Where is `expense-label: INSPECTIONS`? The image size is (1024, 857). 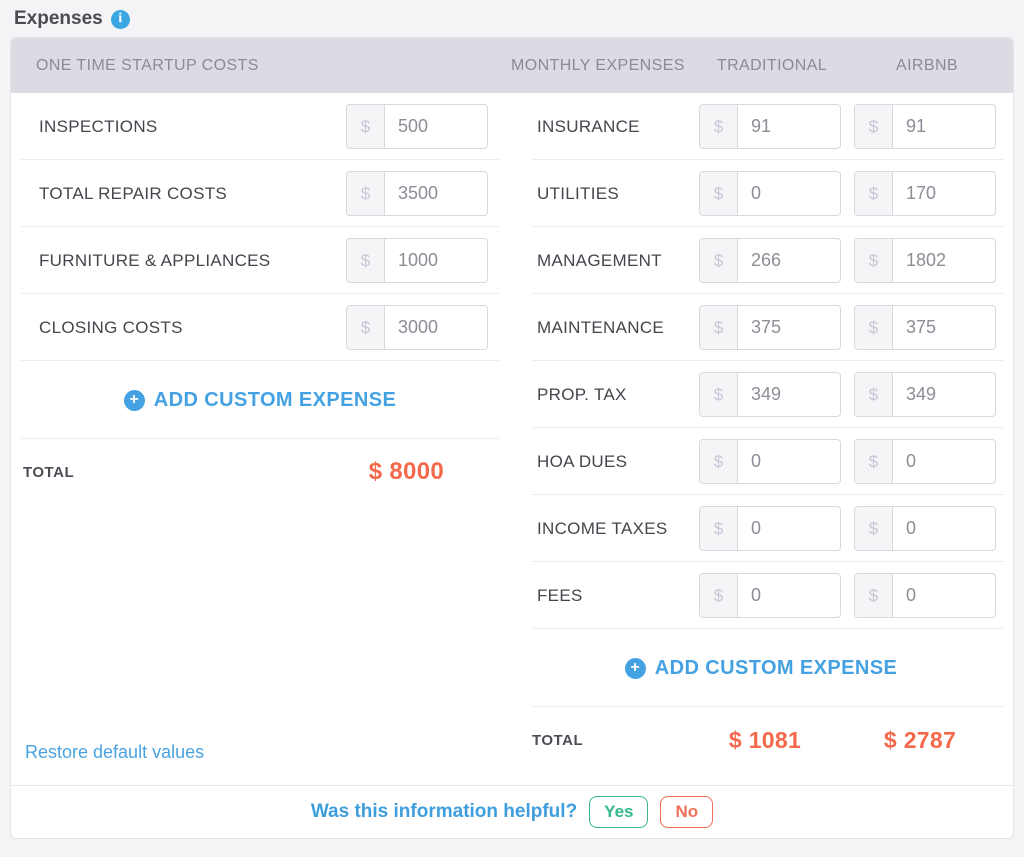 expense-label: INSPECTIONS is located at coordinates (98, 126).